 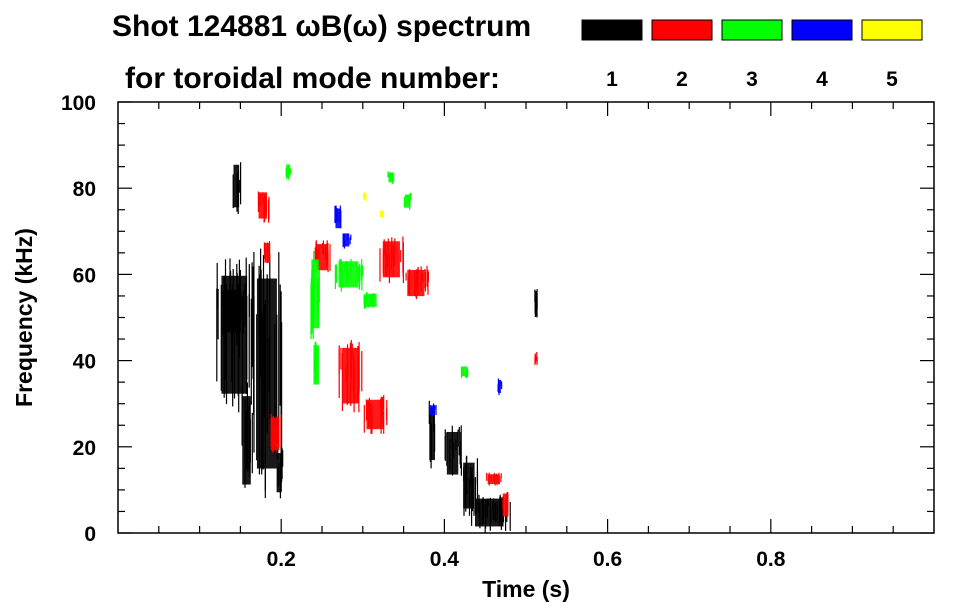 What do you see at coordinates (281, 559) in the screenshot?
I see `x-tick-label: 0.2` at bounding box center [281, 559].